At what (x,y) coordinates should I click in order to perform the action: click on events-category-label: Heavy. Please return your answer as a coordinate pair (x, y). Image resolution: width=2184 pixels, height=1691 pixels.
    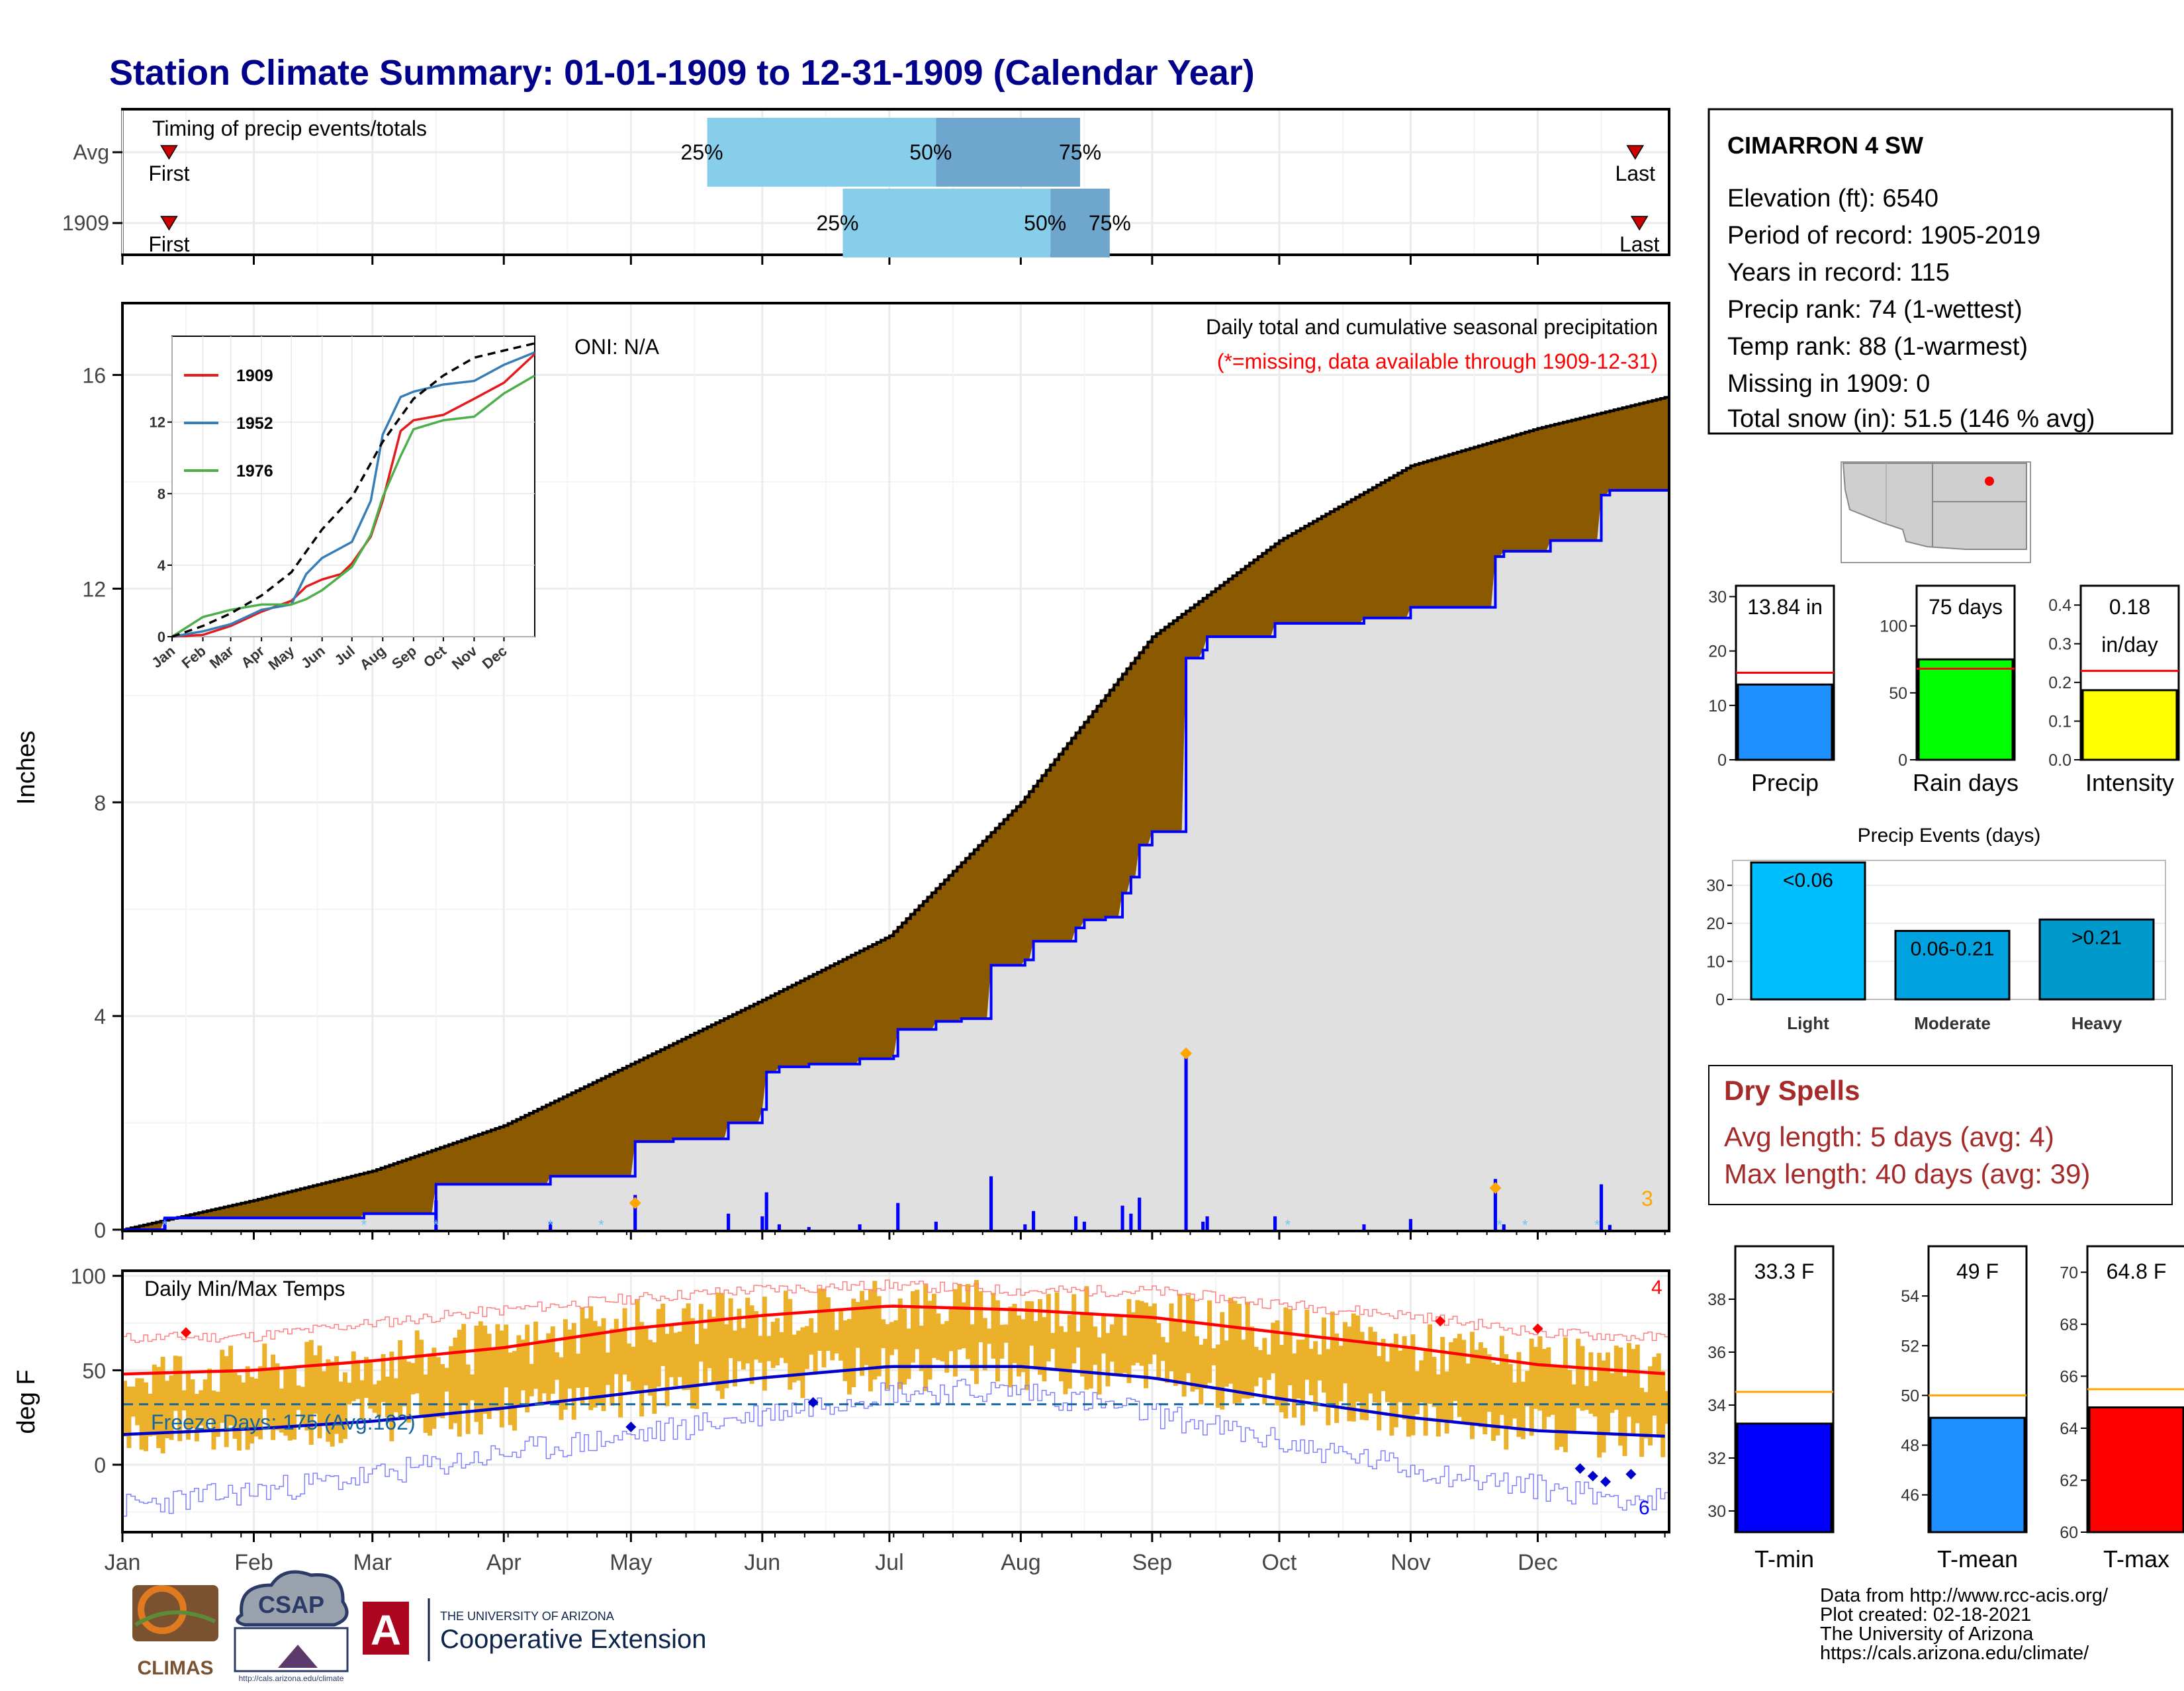
    Looking at the image, I should click on (2096, 1023).